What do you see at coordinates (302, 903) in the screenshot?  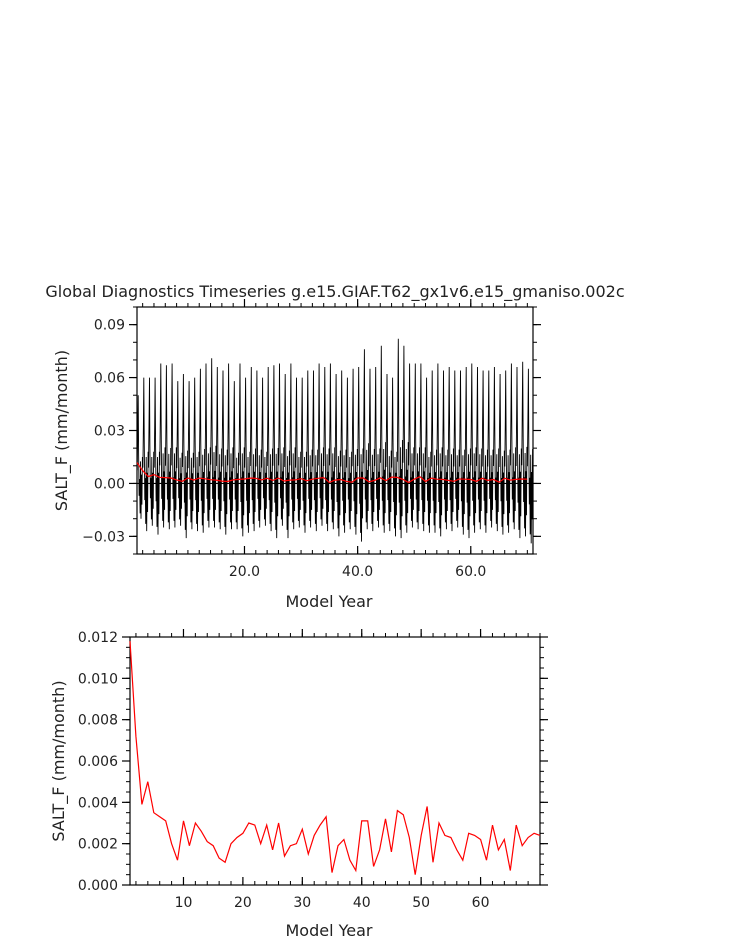 I see `x-tick-label: 30` at bounding box center [302, 903].